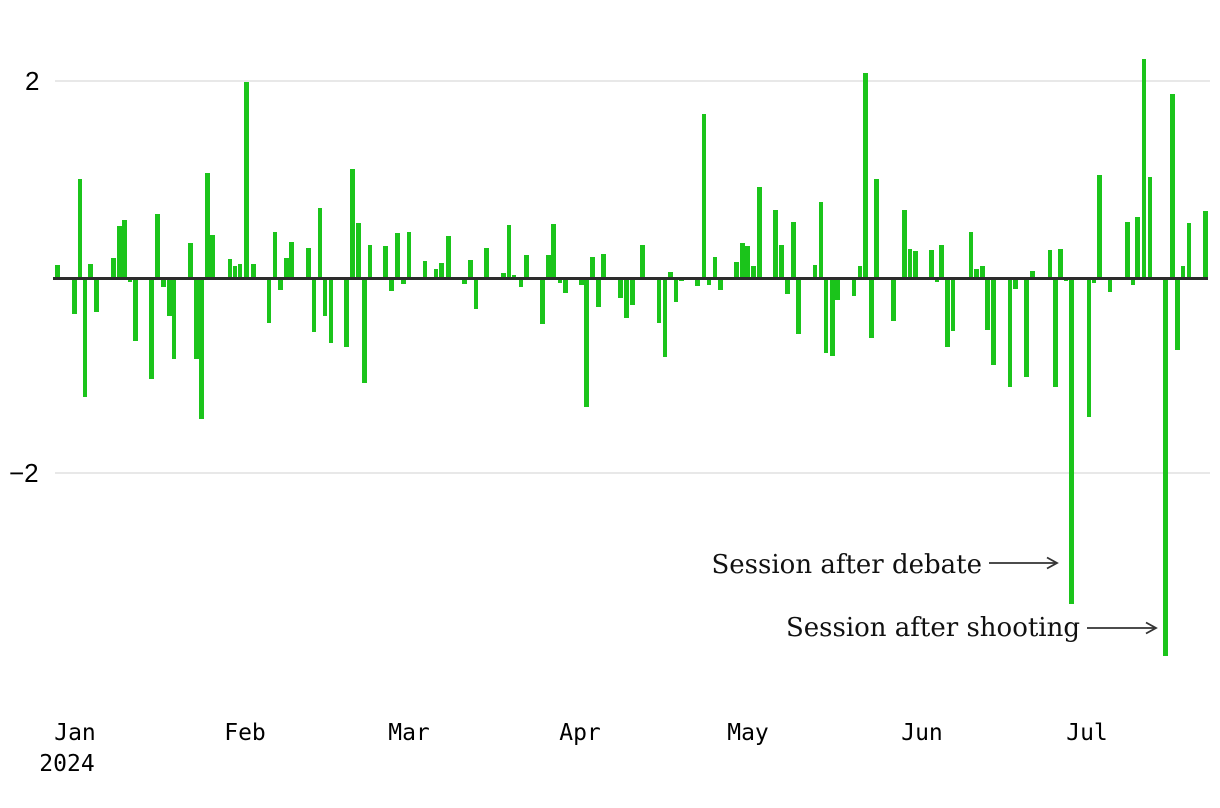  What do you see at coordinates (24, 473) in the screenshot?
I see `y-tick-label-minus-2: −2` at bounding box center [24, 473].